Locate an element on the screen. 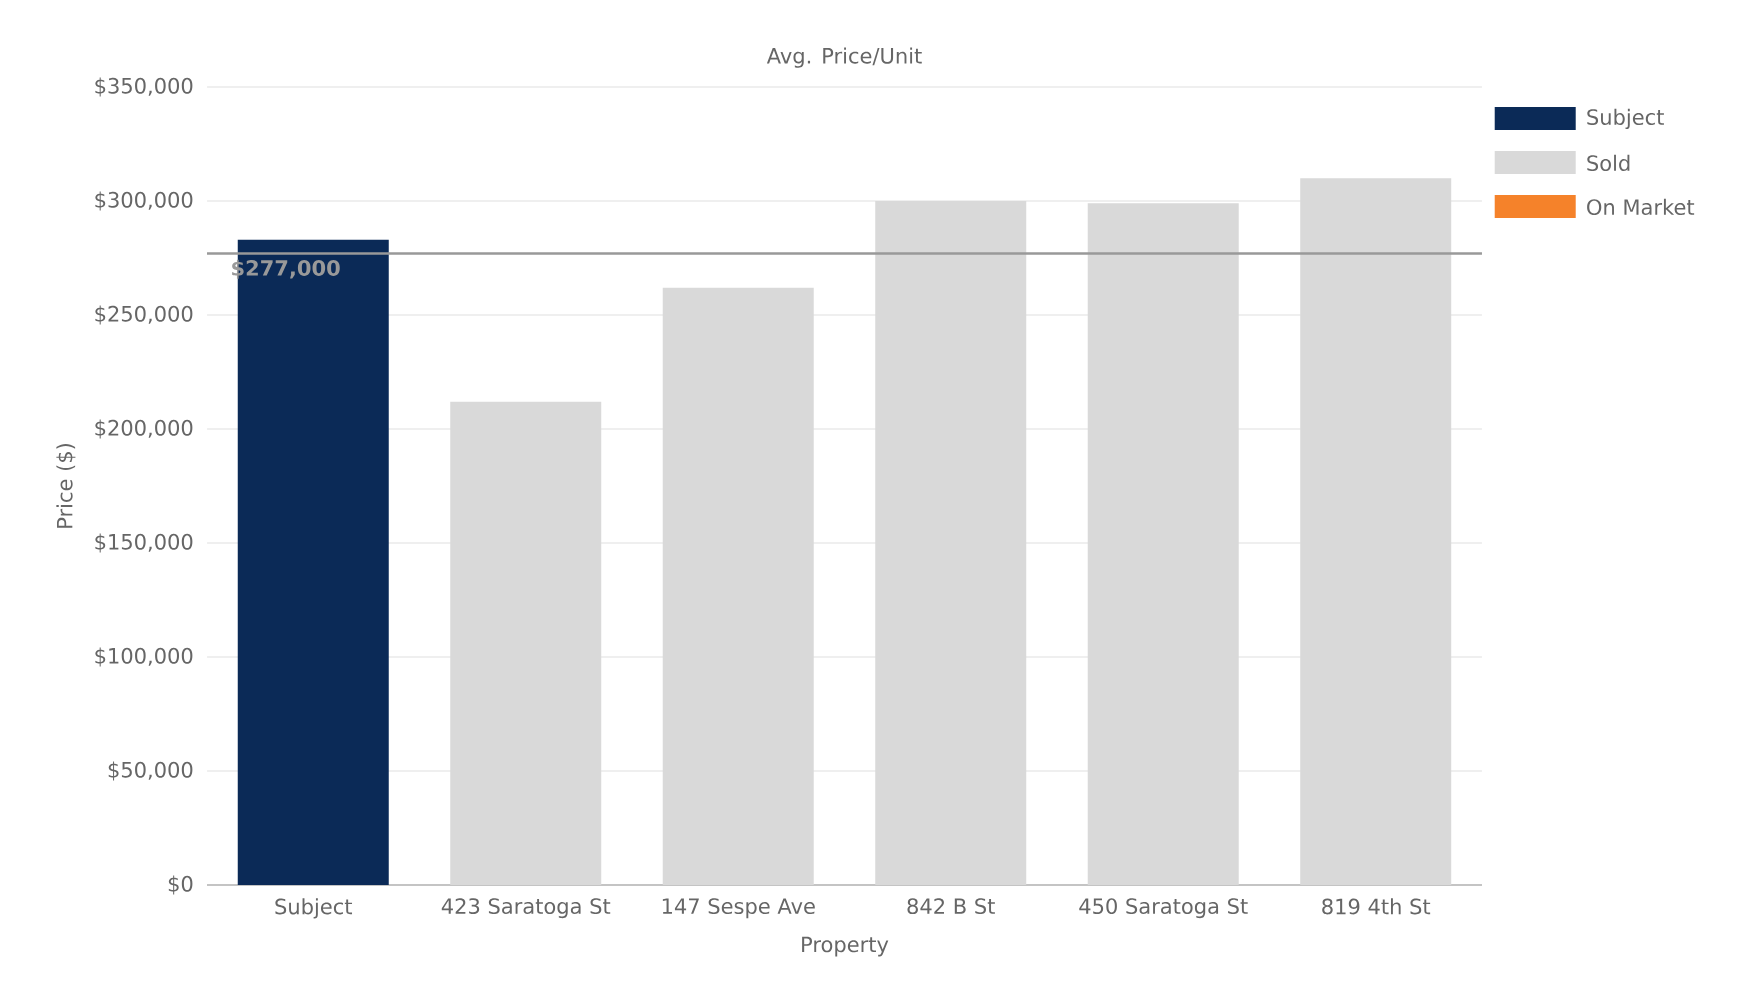  legend-label: Sold is located at coordinates (1608, 163).